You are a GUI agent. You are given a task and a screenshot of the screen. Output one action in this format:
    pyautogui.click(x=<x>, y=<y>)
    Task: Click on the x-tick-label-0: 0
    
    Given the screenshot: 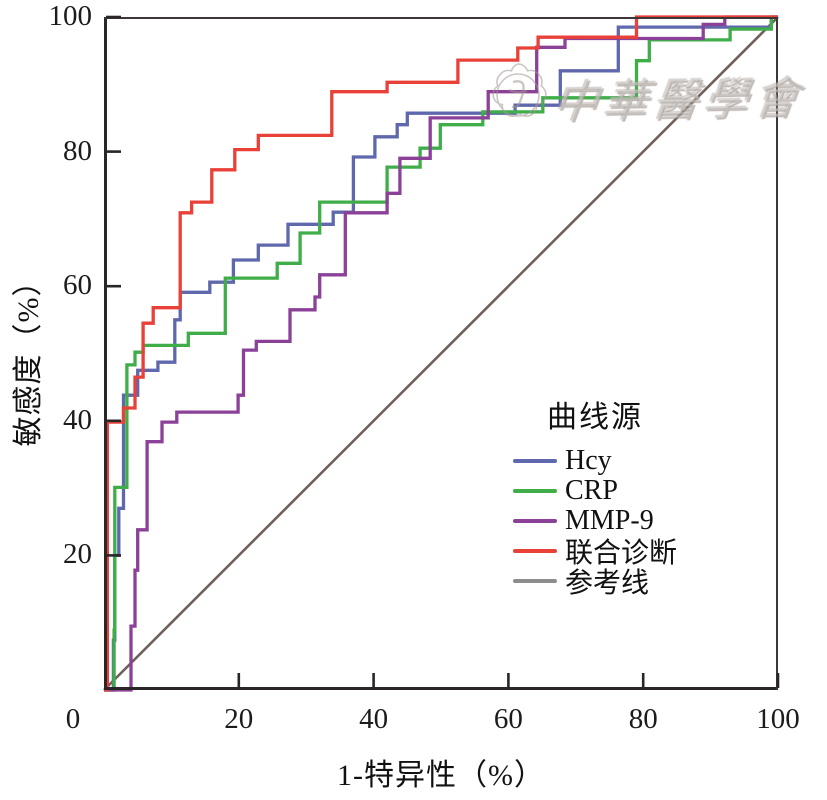 What is the action you would take?
    pyautogui.click(x=73, y=719)
    